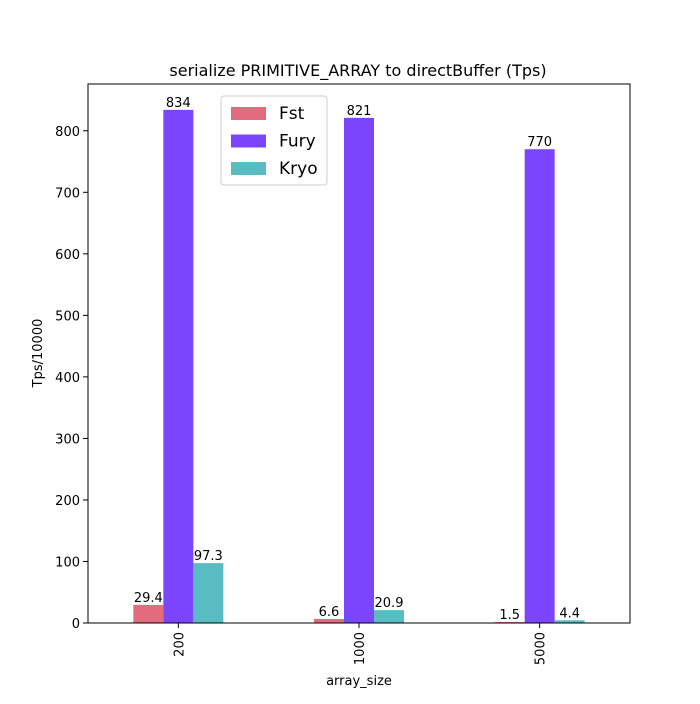 This screenshot has height=704, width=700. Describe the element at coordinates (274, 140) in the screenshot. I see `legend: Fst Fury Kryo` at that location.